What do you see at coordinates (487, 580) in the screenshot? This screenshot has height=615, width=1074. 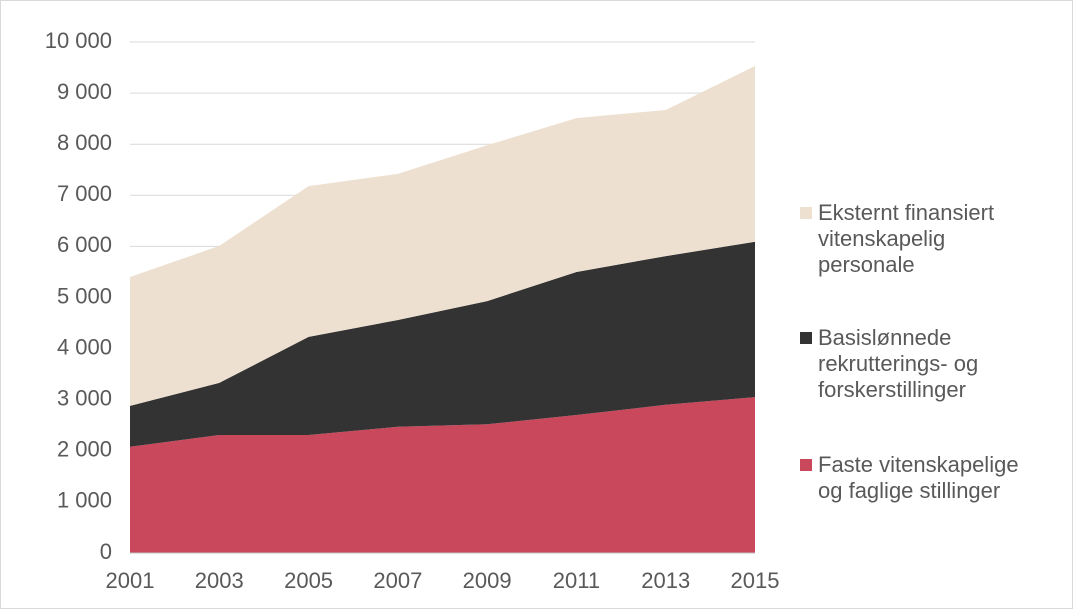 I see `x-tick-label: 2009` at bounding box center [487, 580].